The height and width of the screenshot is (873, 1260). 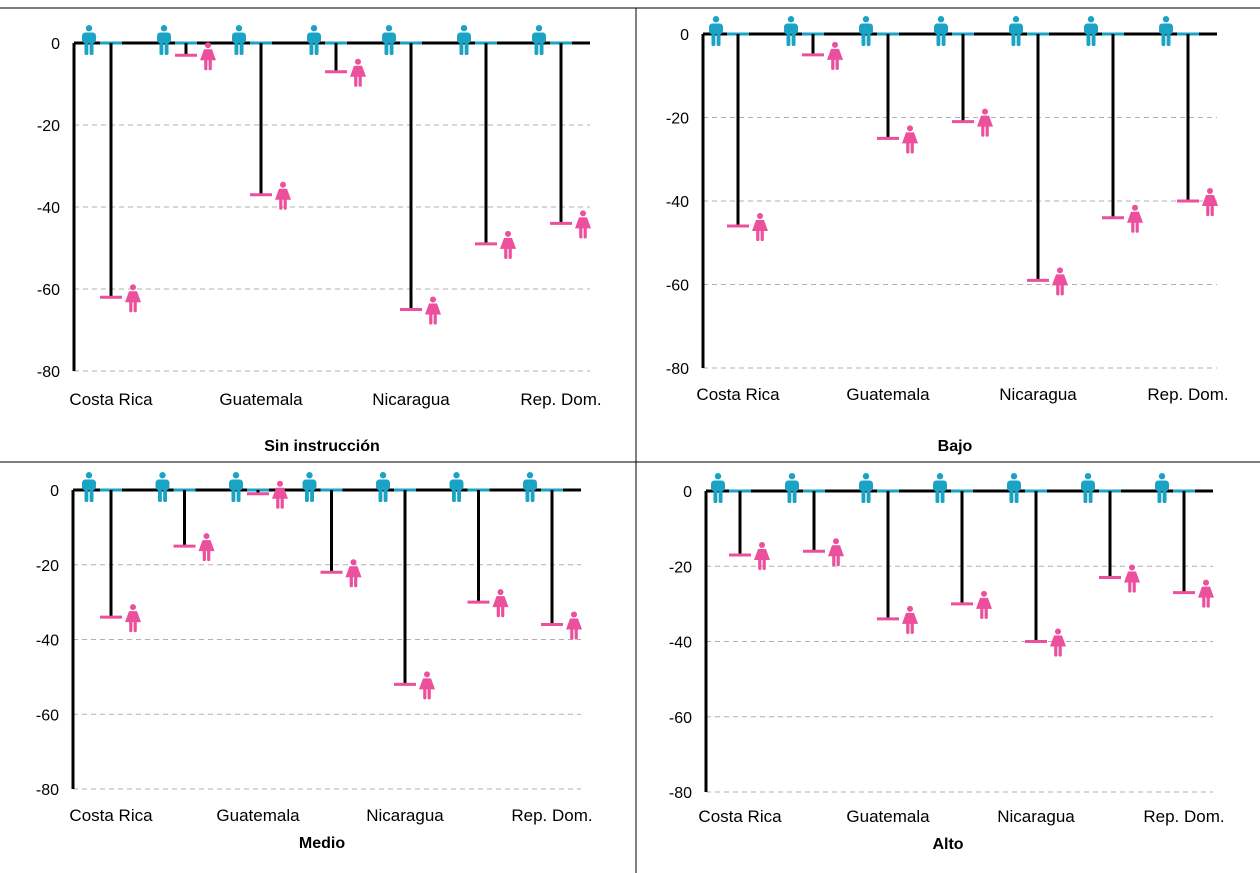 What do you see at coordinates (680, 567) in the screenshot?
I see `y-tick-label: -20` at bounding box center [680, 567].